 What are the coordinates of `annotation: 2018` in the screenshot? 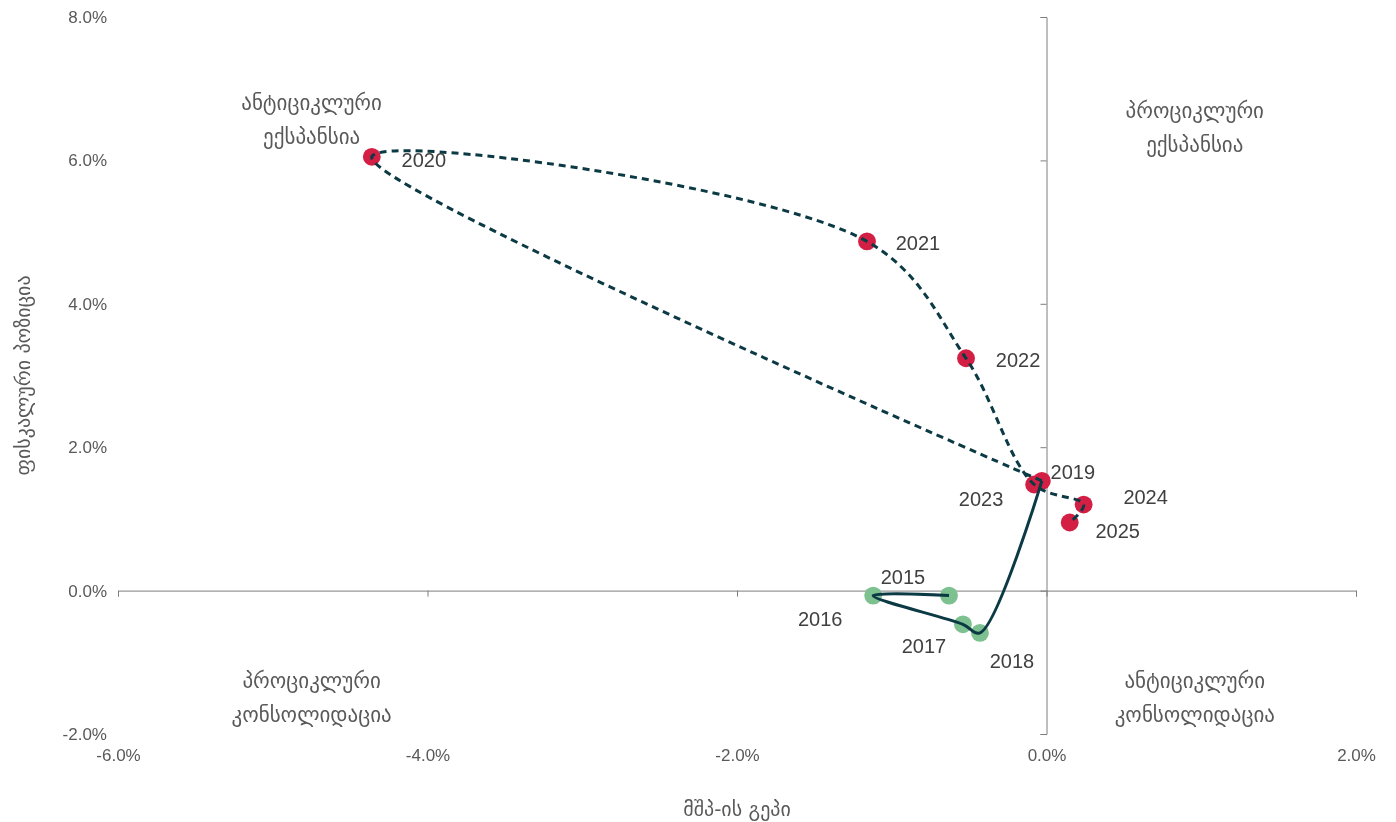 It's located at (1012, 660).